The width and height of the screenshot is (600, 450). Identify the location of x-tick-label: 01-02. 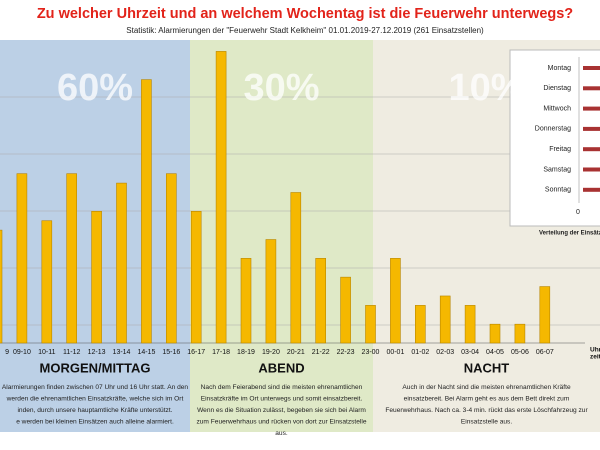
(420, 352).